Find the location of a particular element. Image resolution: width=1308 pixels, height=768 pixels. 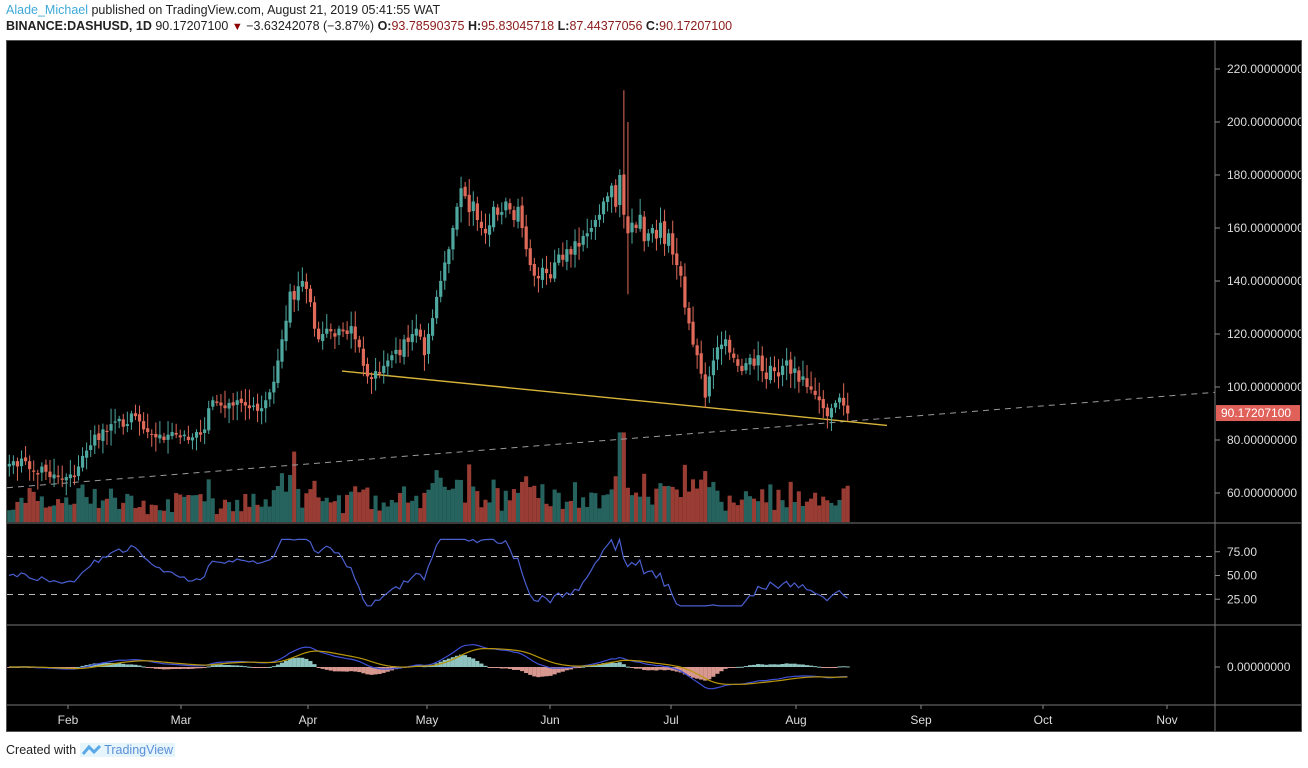

tradingview-logo-icon is located at coordinates (92, 749).